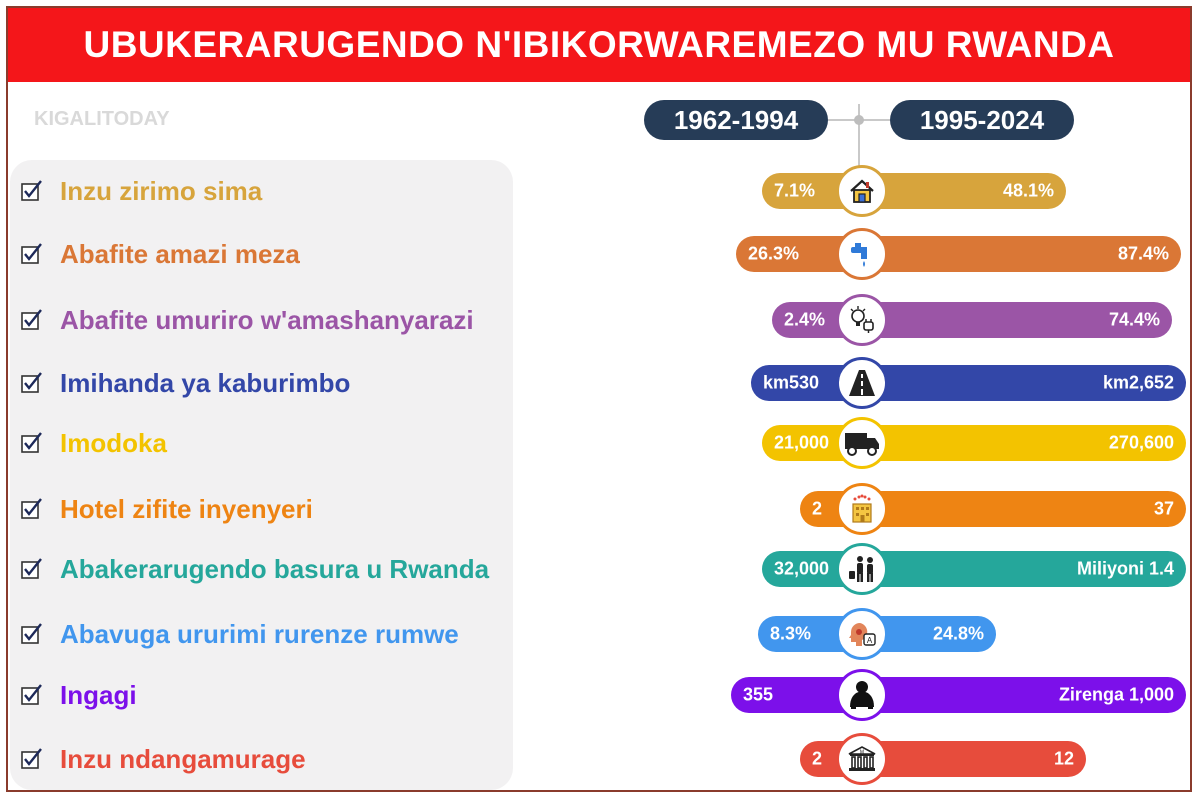 The image size is (1200, 800). Describe the element at coordinates (186, 508) in the screenshot. I see `row-label-text: Hotel zifite inyenyeri` at that location.